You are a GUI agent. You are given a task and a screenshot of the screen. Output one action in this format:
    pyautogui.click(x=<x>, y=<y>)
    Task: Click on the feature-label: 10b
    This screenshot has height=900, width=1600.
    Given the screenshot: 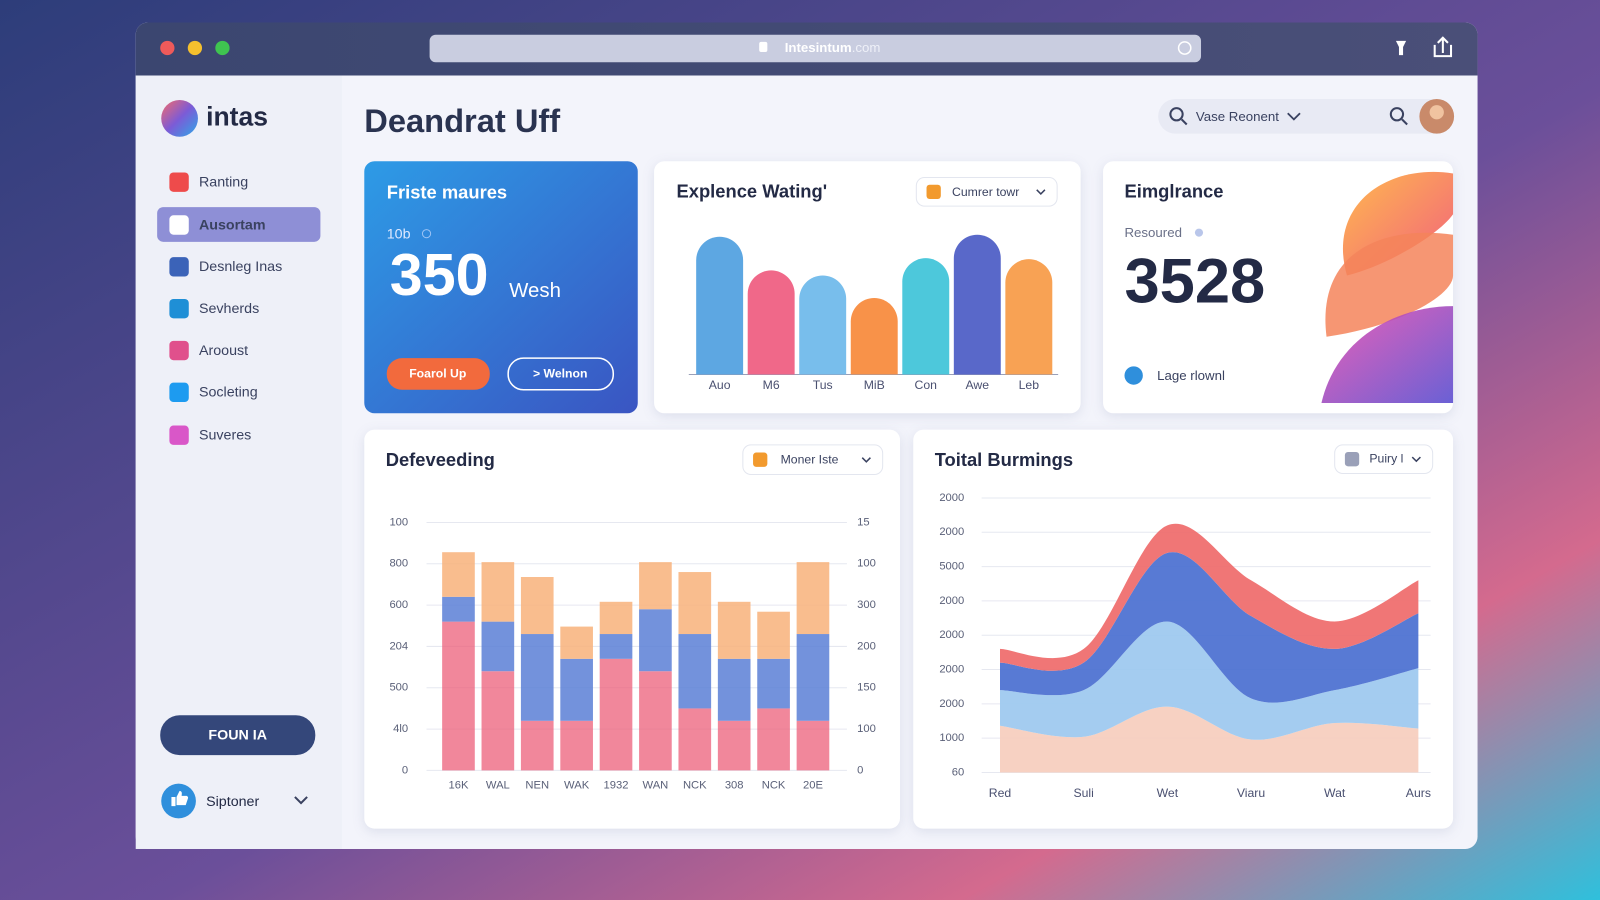 What is the action you would take?
    pyautogui.click(x=399, y=234)
    